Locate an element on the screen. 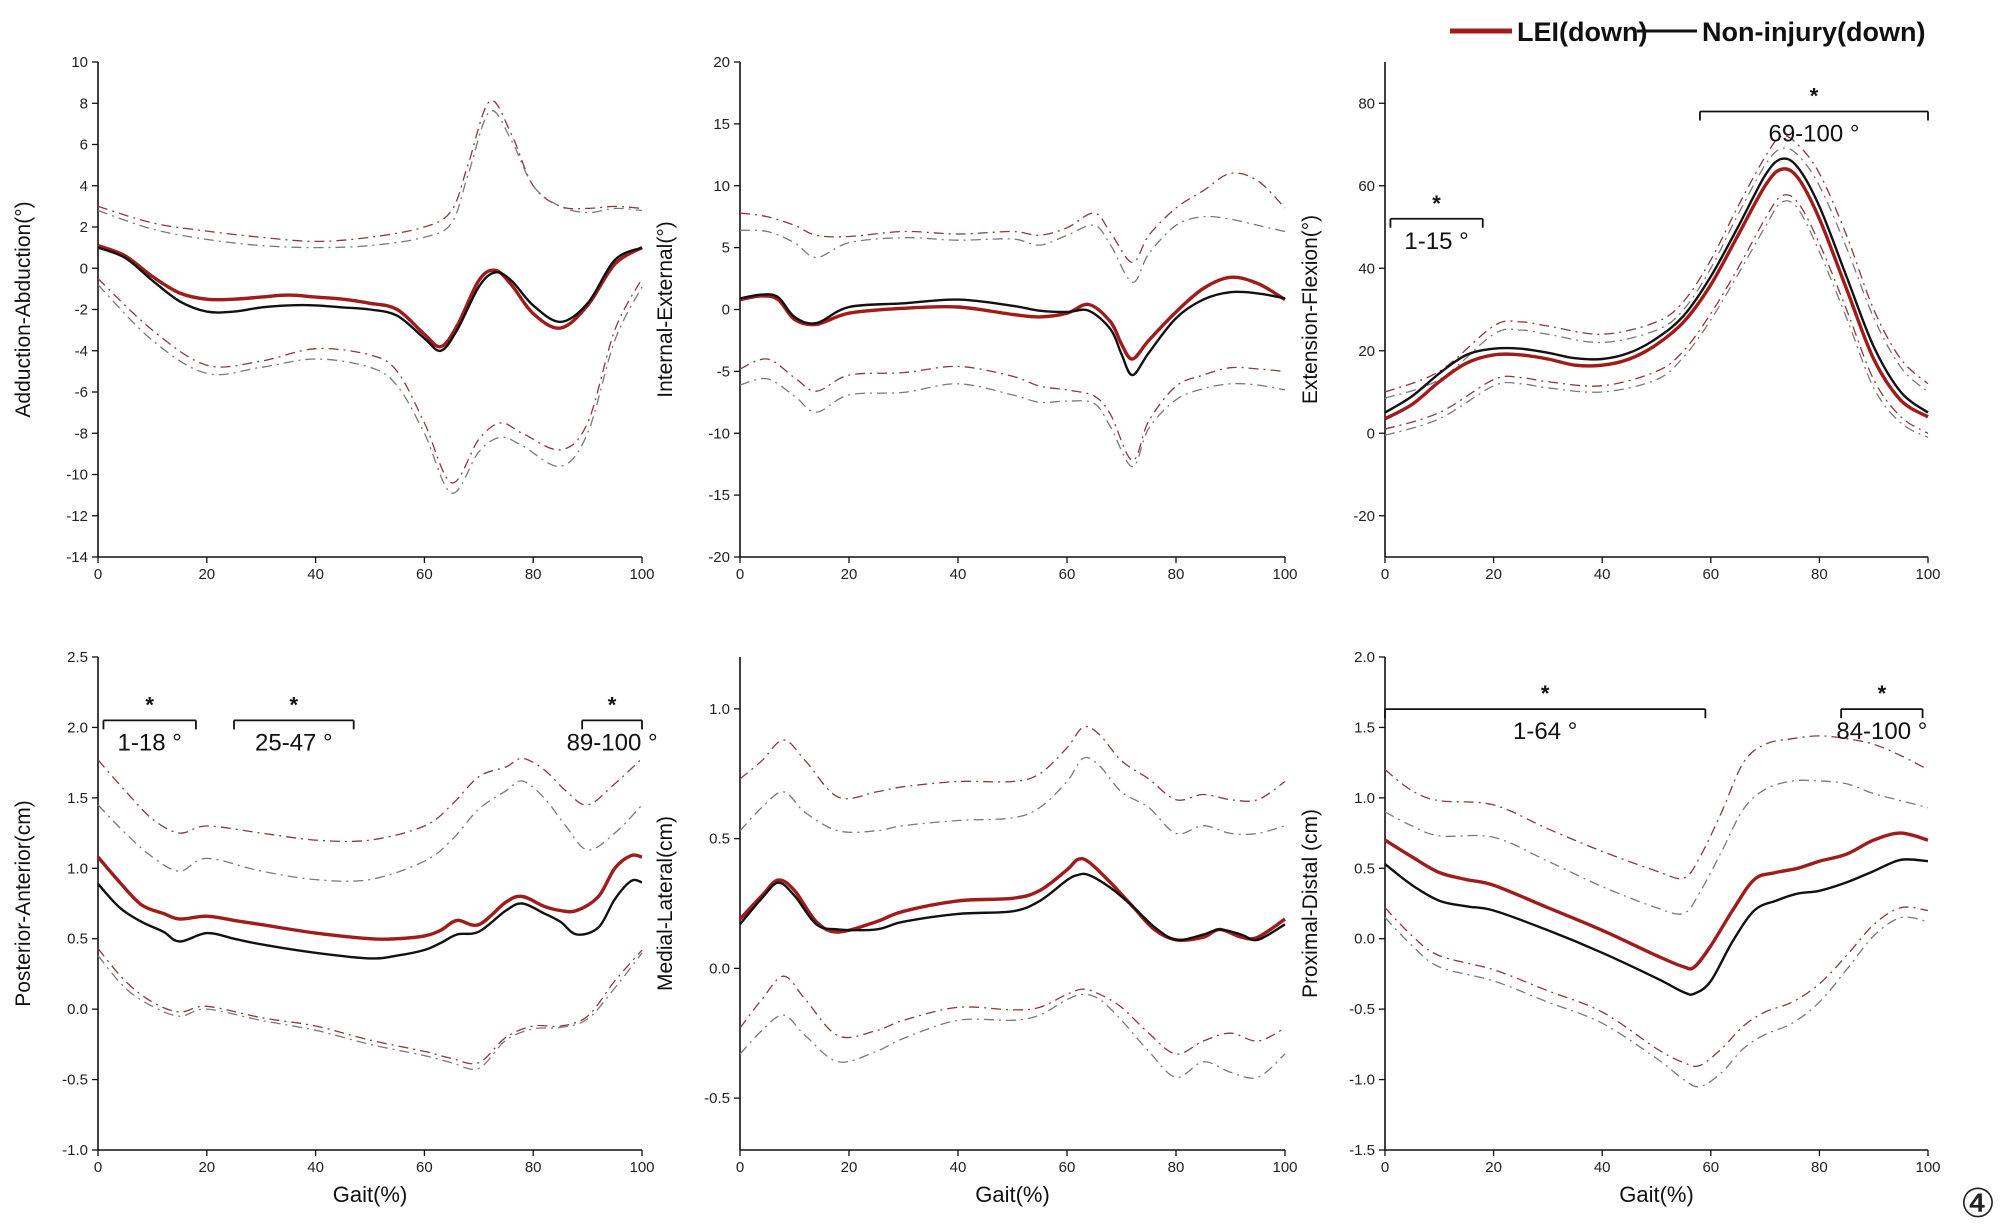 The height and width of the screenshot is (1232, 2003). y-tick-label: -14 is located at coordinates (77, 557).